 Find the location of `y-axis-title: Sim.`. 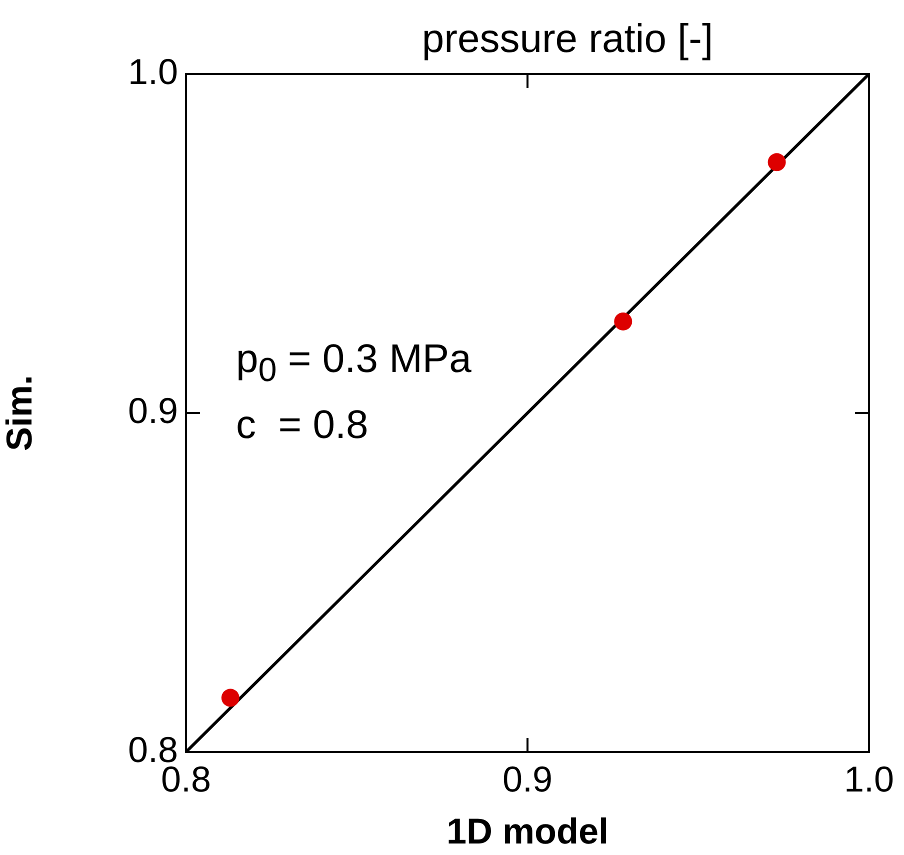

y-axis-title: Sim. is located at coordinates (20, 413).